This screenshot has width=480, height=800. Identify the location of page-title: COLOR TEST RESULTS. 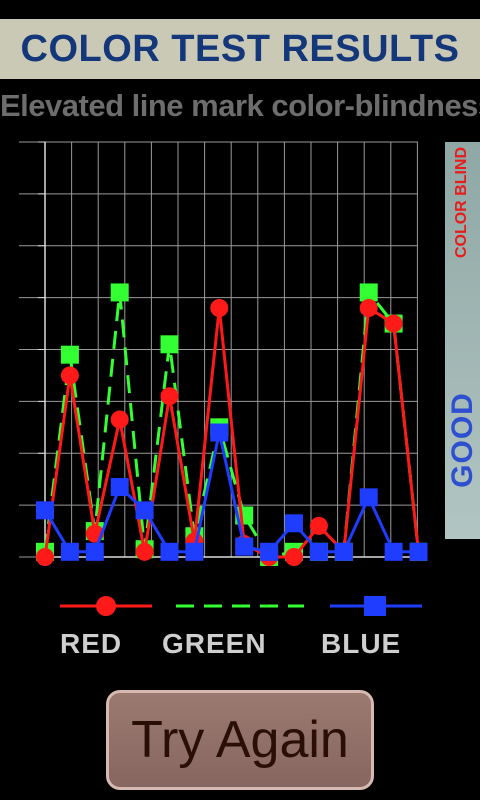
(240, 48).